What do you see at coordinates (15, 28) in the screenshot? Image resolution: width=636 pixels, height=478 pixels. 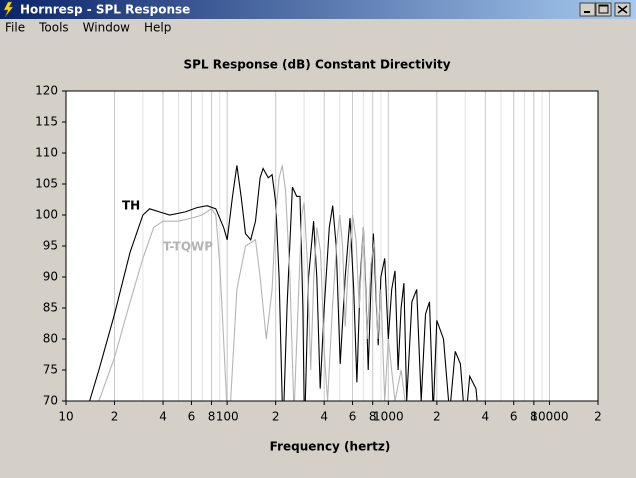 I see `menu-item: File` at bounding box center [15, 28].